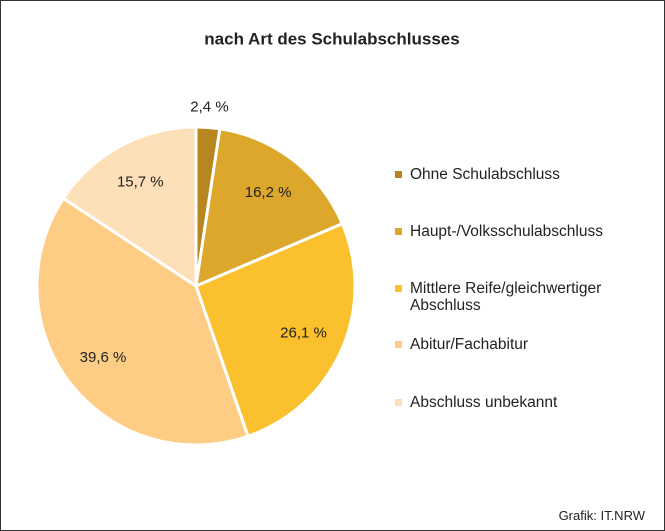 The height and width of the screenshot is (531, 665). I want to click on legend-item: Mittlere Reife/gleichwertiger Abschluss, so click(520, 297).